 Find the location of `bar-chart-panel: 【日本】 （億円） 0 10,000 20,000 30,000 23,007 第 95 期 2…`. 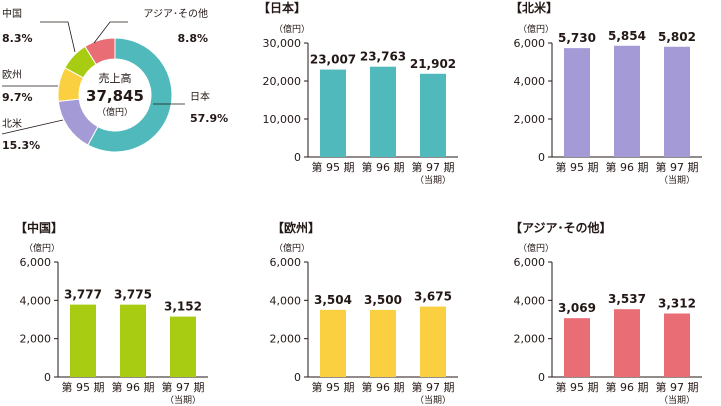

bar-chart-panel: 【日本】 （億円） 0 10,000 20,000 30,000 23,007 第 95 期 2… is located at coordinates (358, 93).